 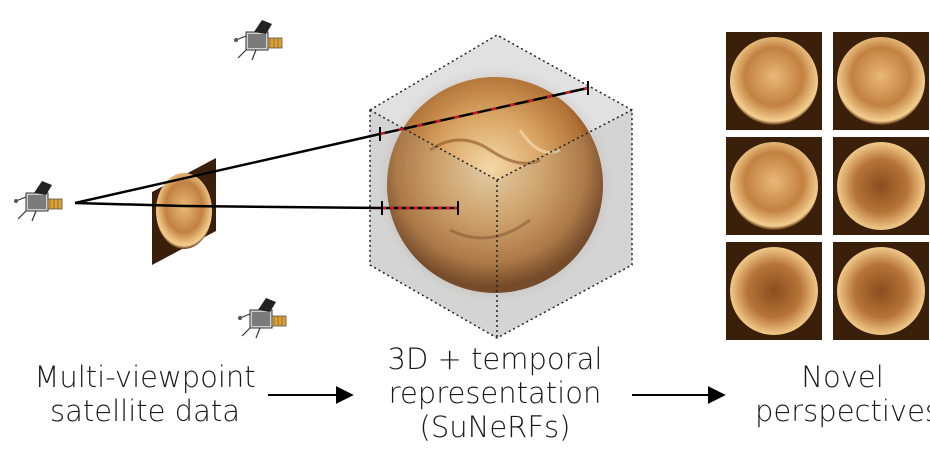 I want to click on label-input-line-1: Multi-viewpoint, so click(x=145, y=377).